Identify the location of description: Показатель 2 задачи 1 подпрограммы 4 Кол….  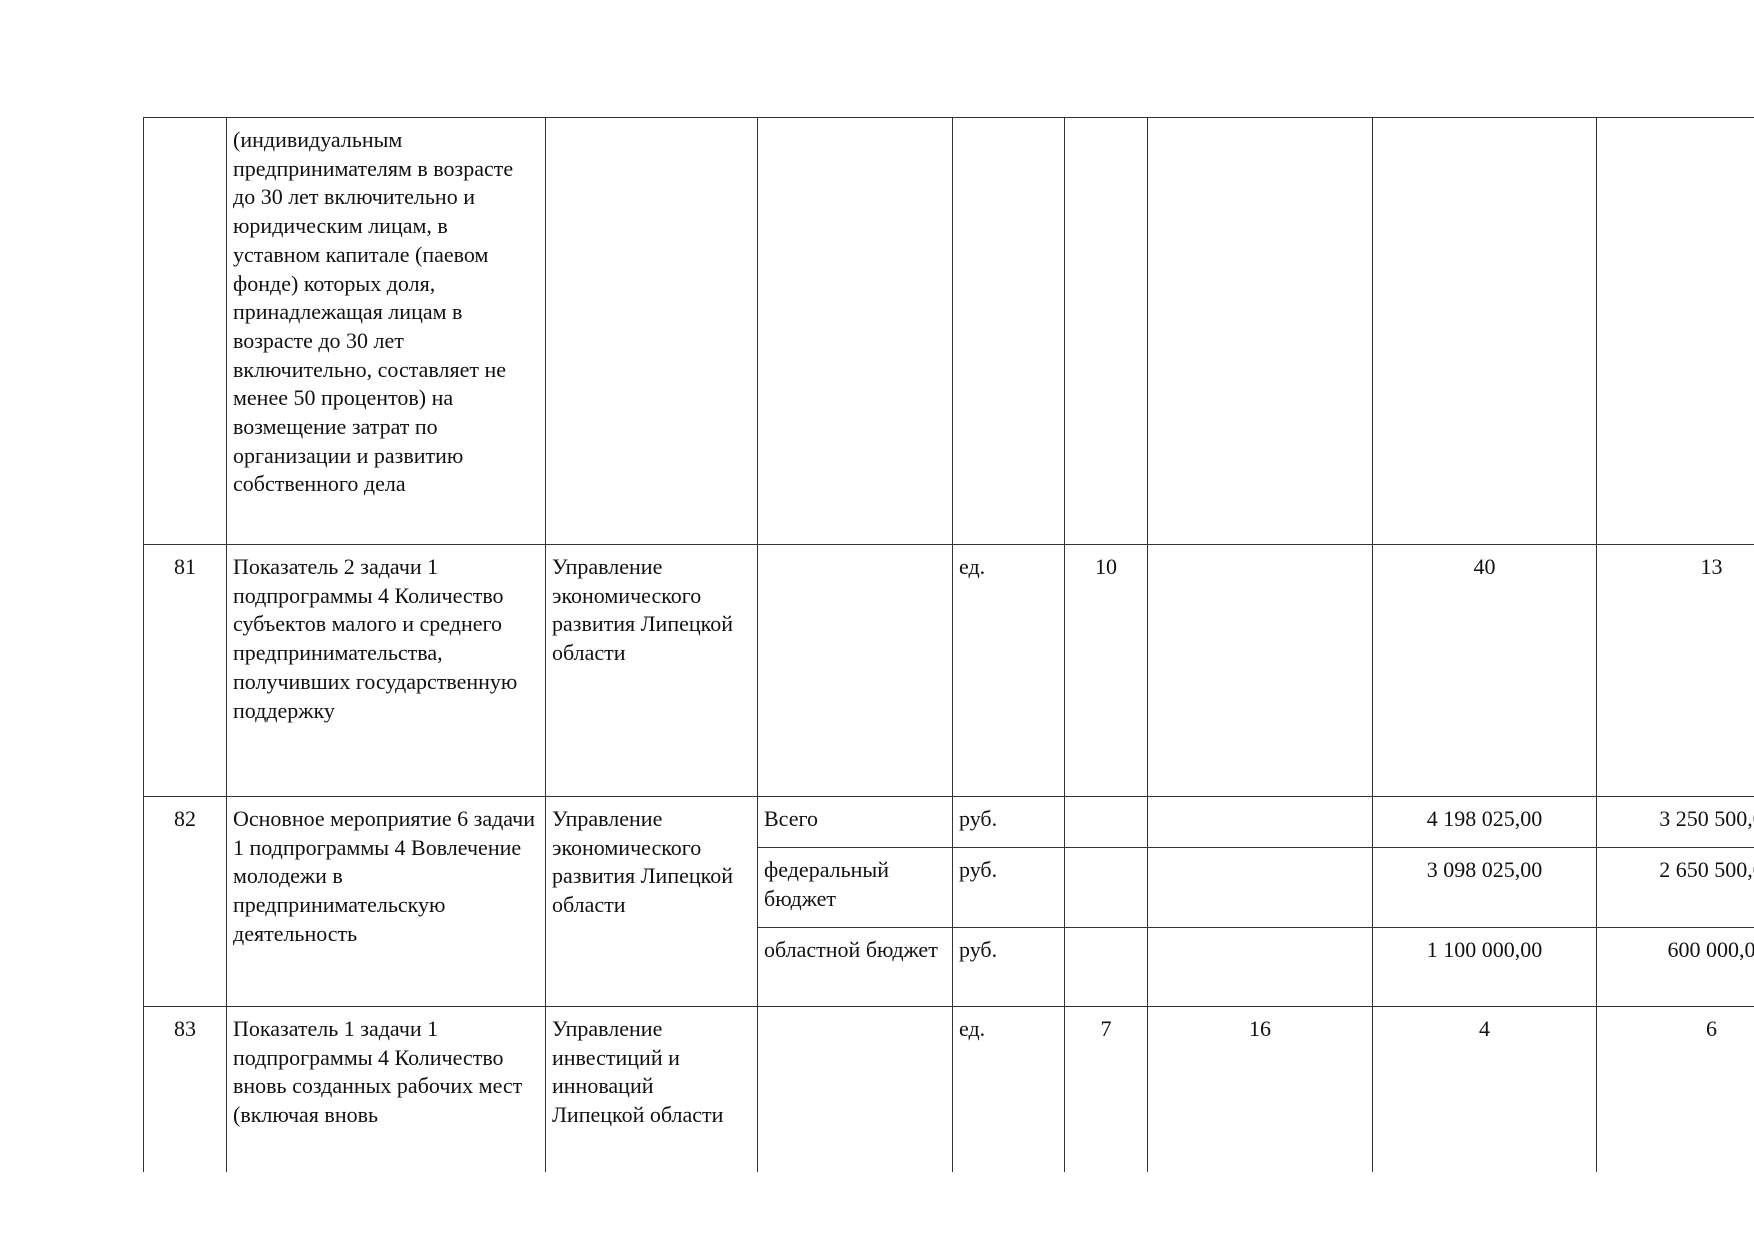
(386, 670).